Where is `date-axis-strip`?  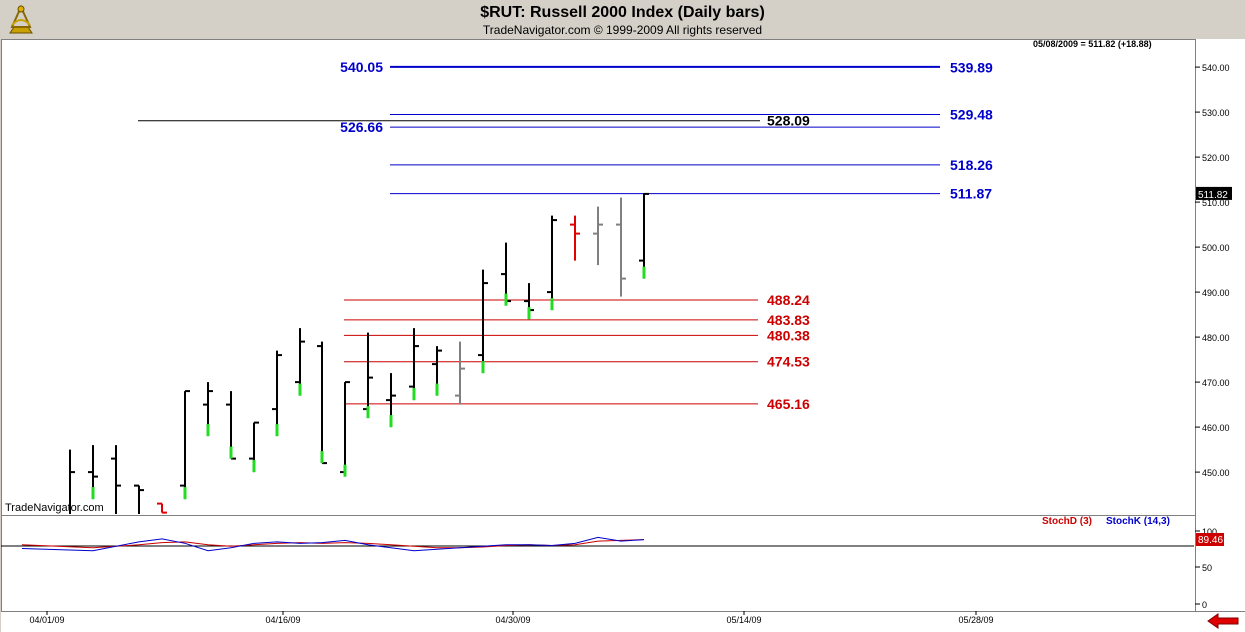
date-axis-strip is located at coordinates (623, 621).